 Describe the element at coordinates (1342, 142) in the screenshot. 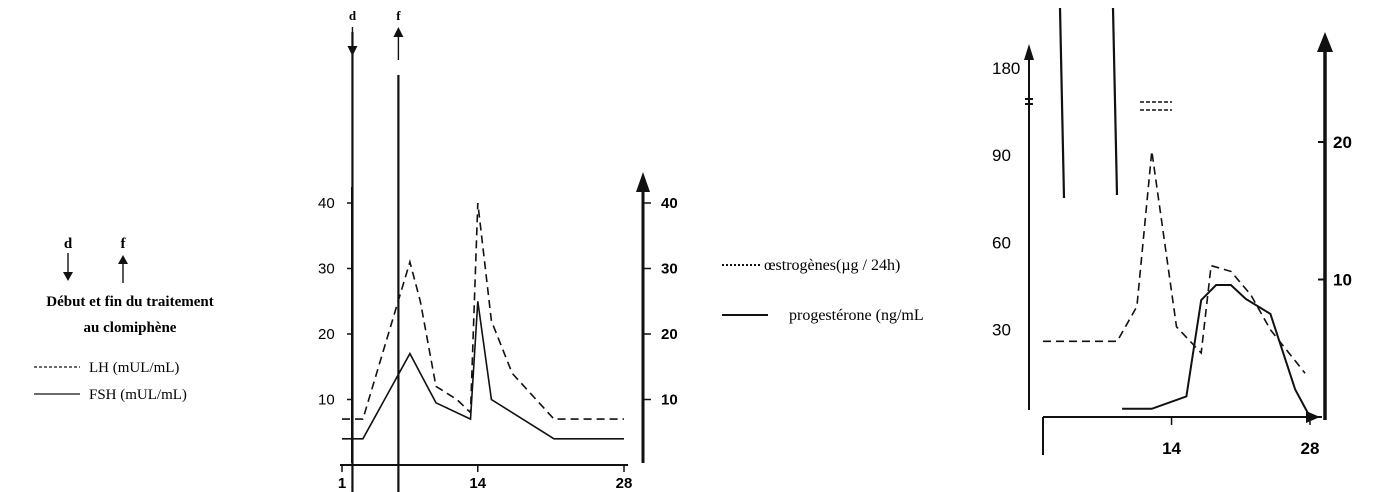

I see `right-tick-label-2: 20` at that location.